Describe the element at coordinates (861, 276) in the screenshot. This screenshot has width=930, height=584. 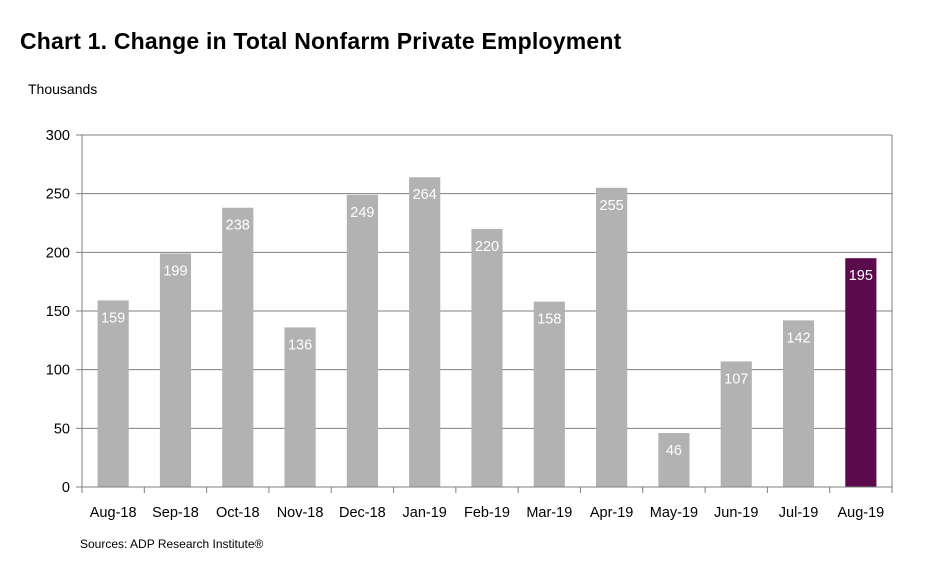
I see `bar-value-label: 195` at that location.